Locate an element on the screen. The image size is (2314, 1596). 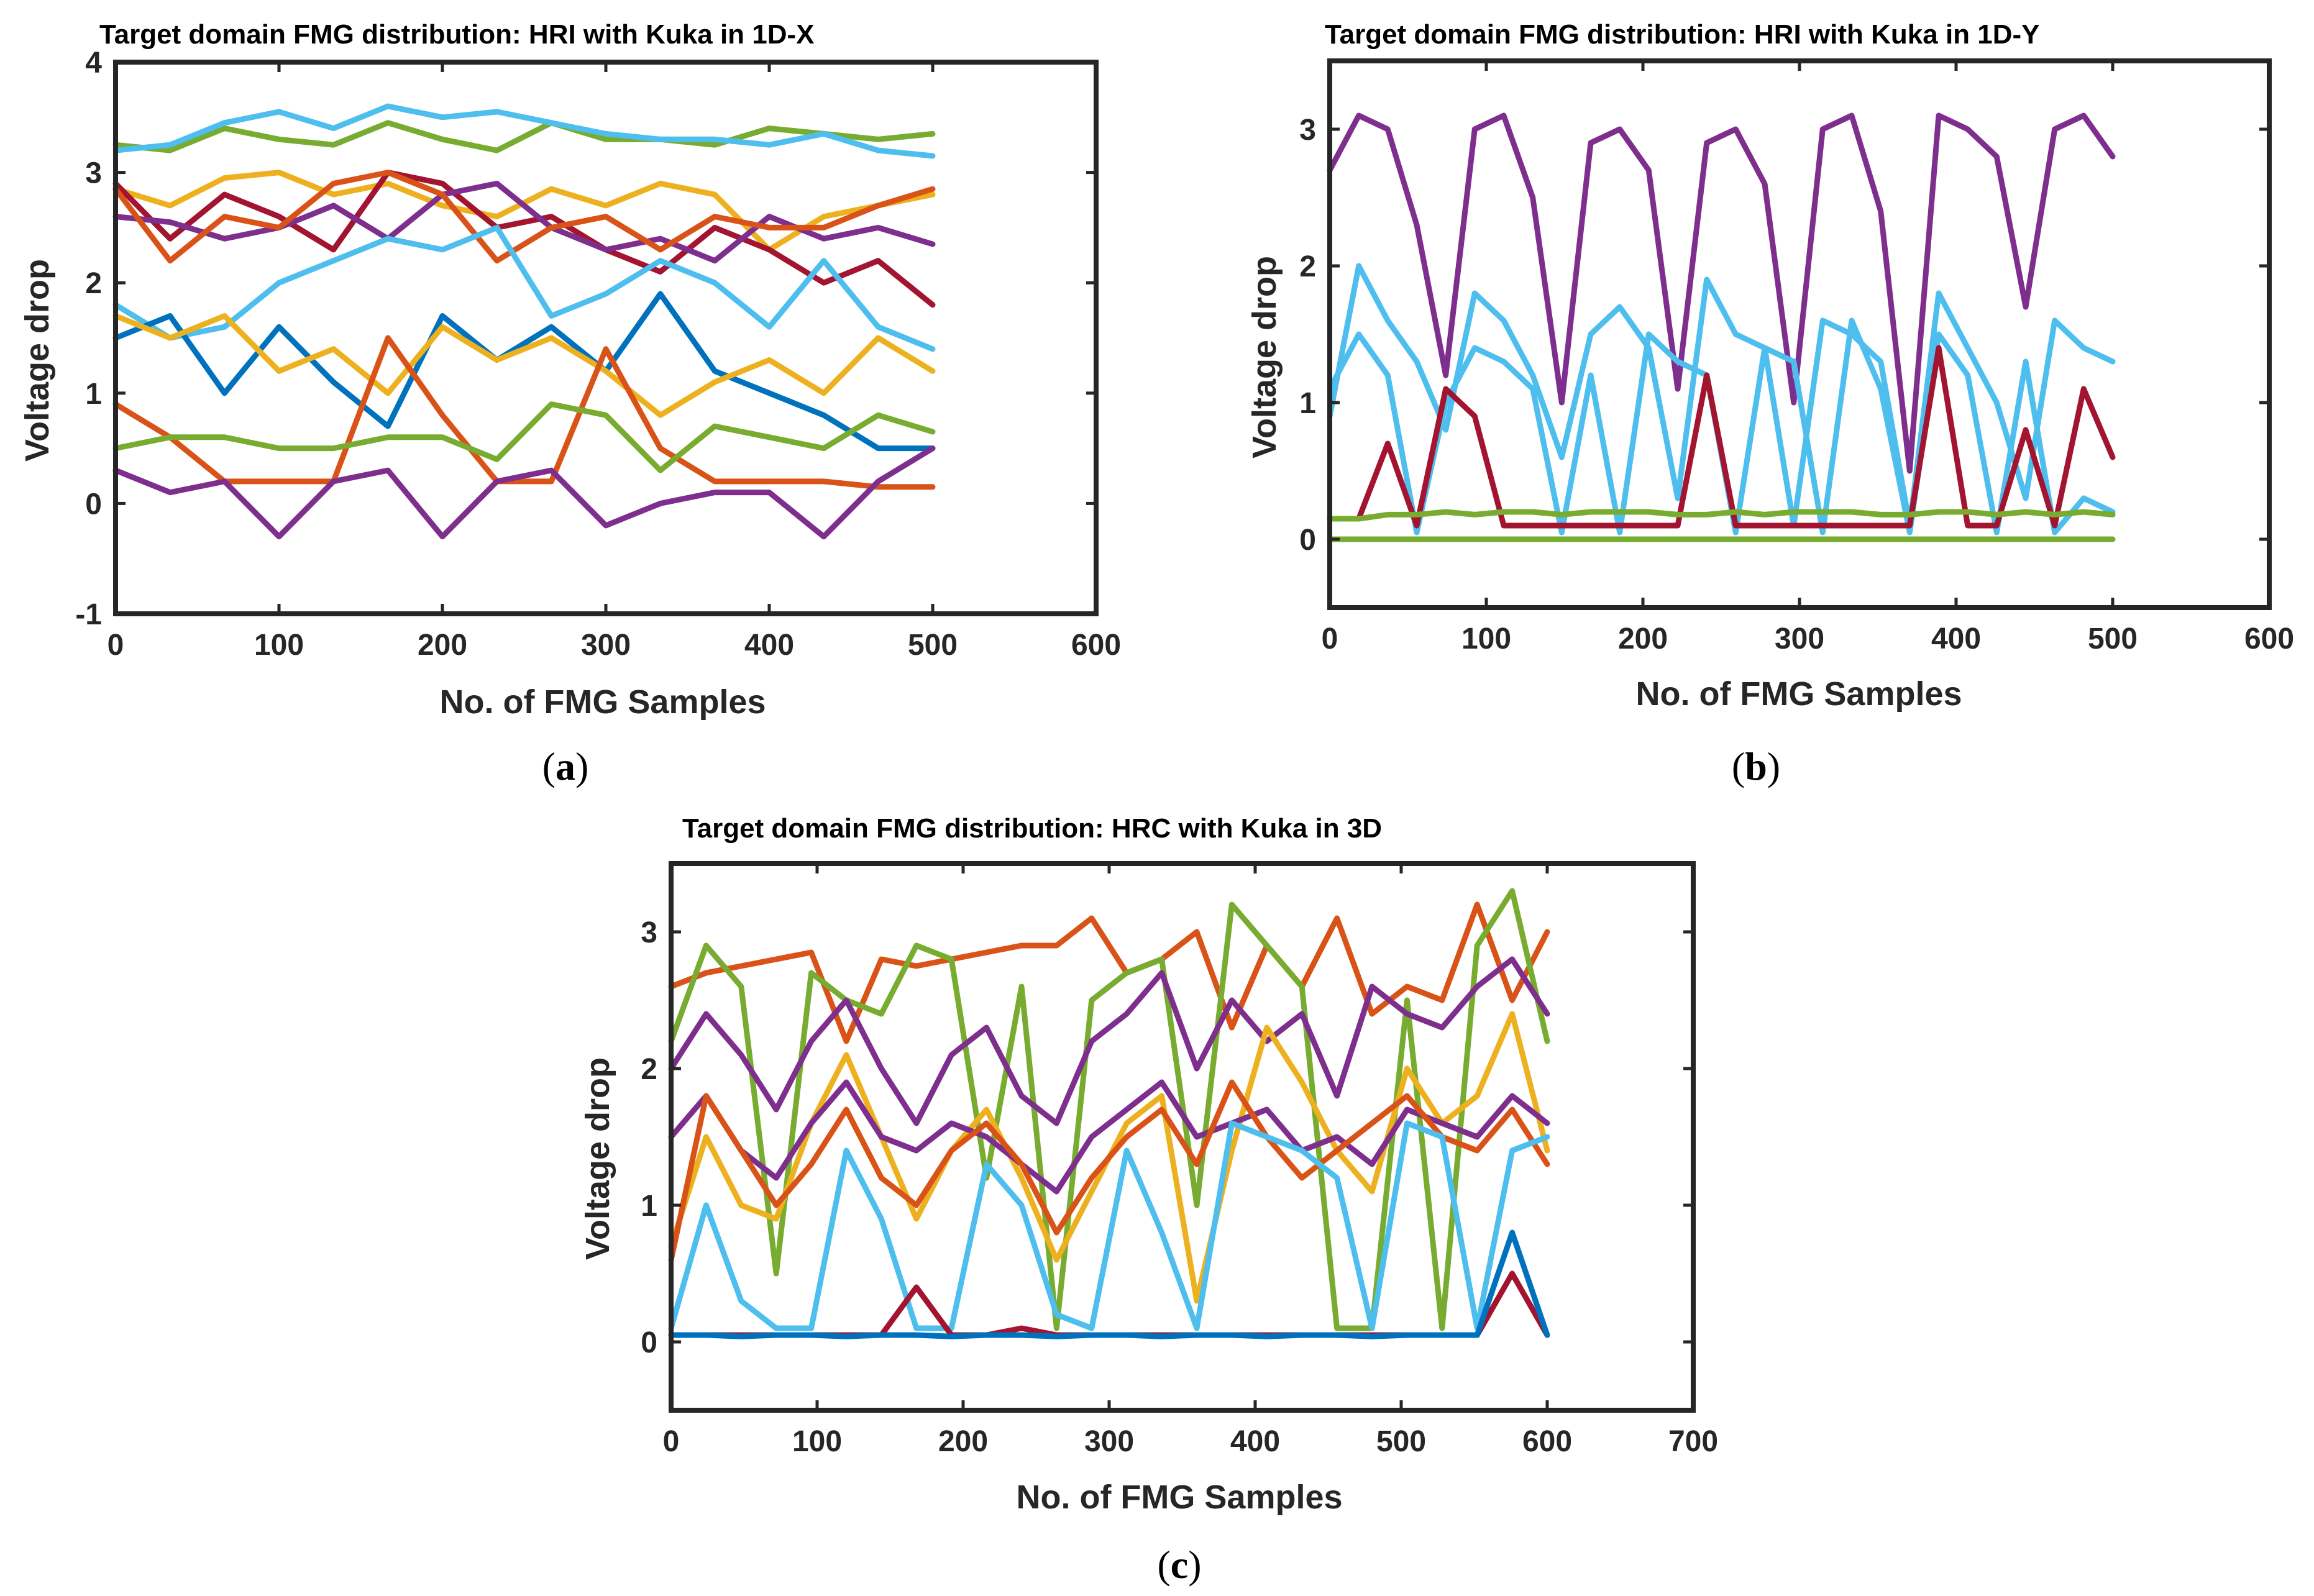
series-line-ch11 is located at coordinates (524, 437).